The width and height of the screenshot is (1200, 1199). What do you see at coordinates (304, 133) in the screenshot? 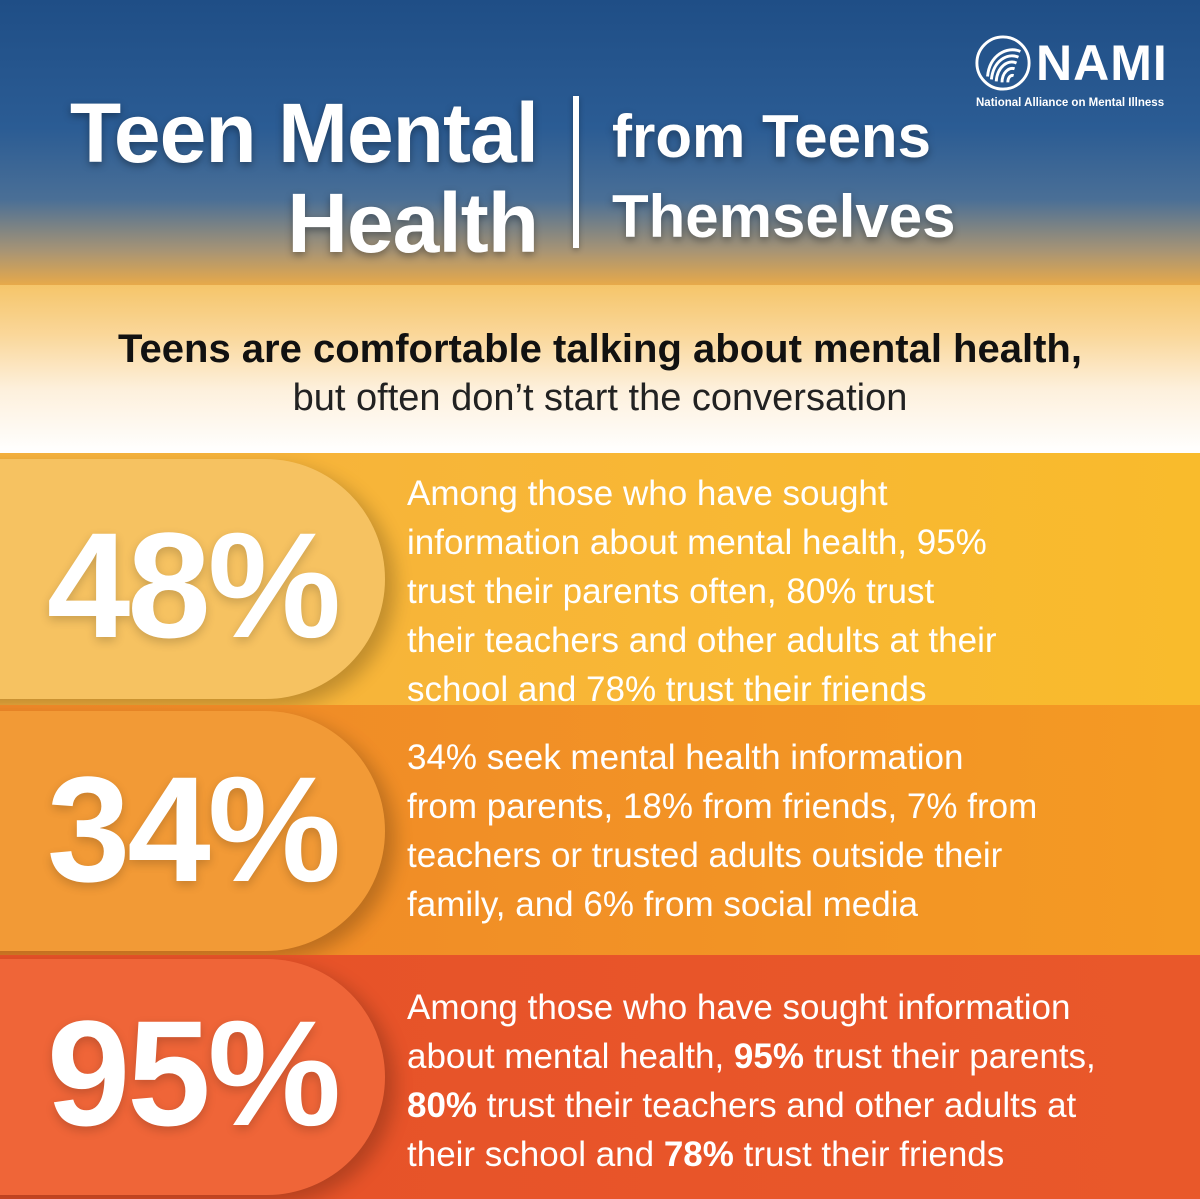
I see `title-line-1: Teen Mental` at bounding box center [304, 133].